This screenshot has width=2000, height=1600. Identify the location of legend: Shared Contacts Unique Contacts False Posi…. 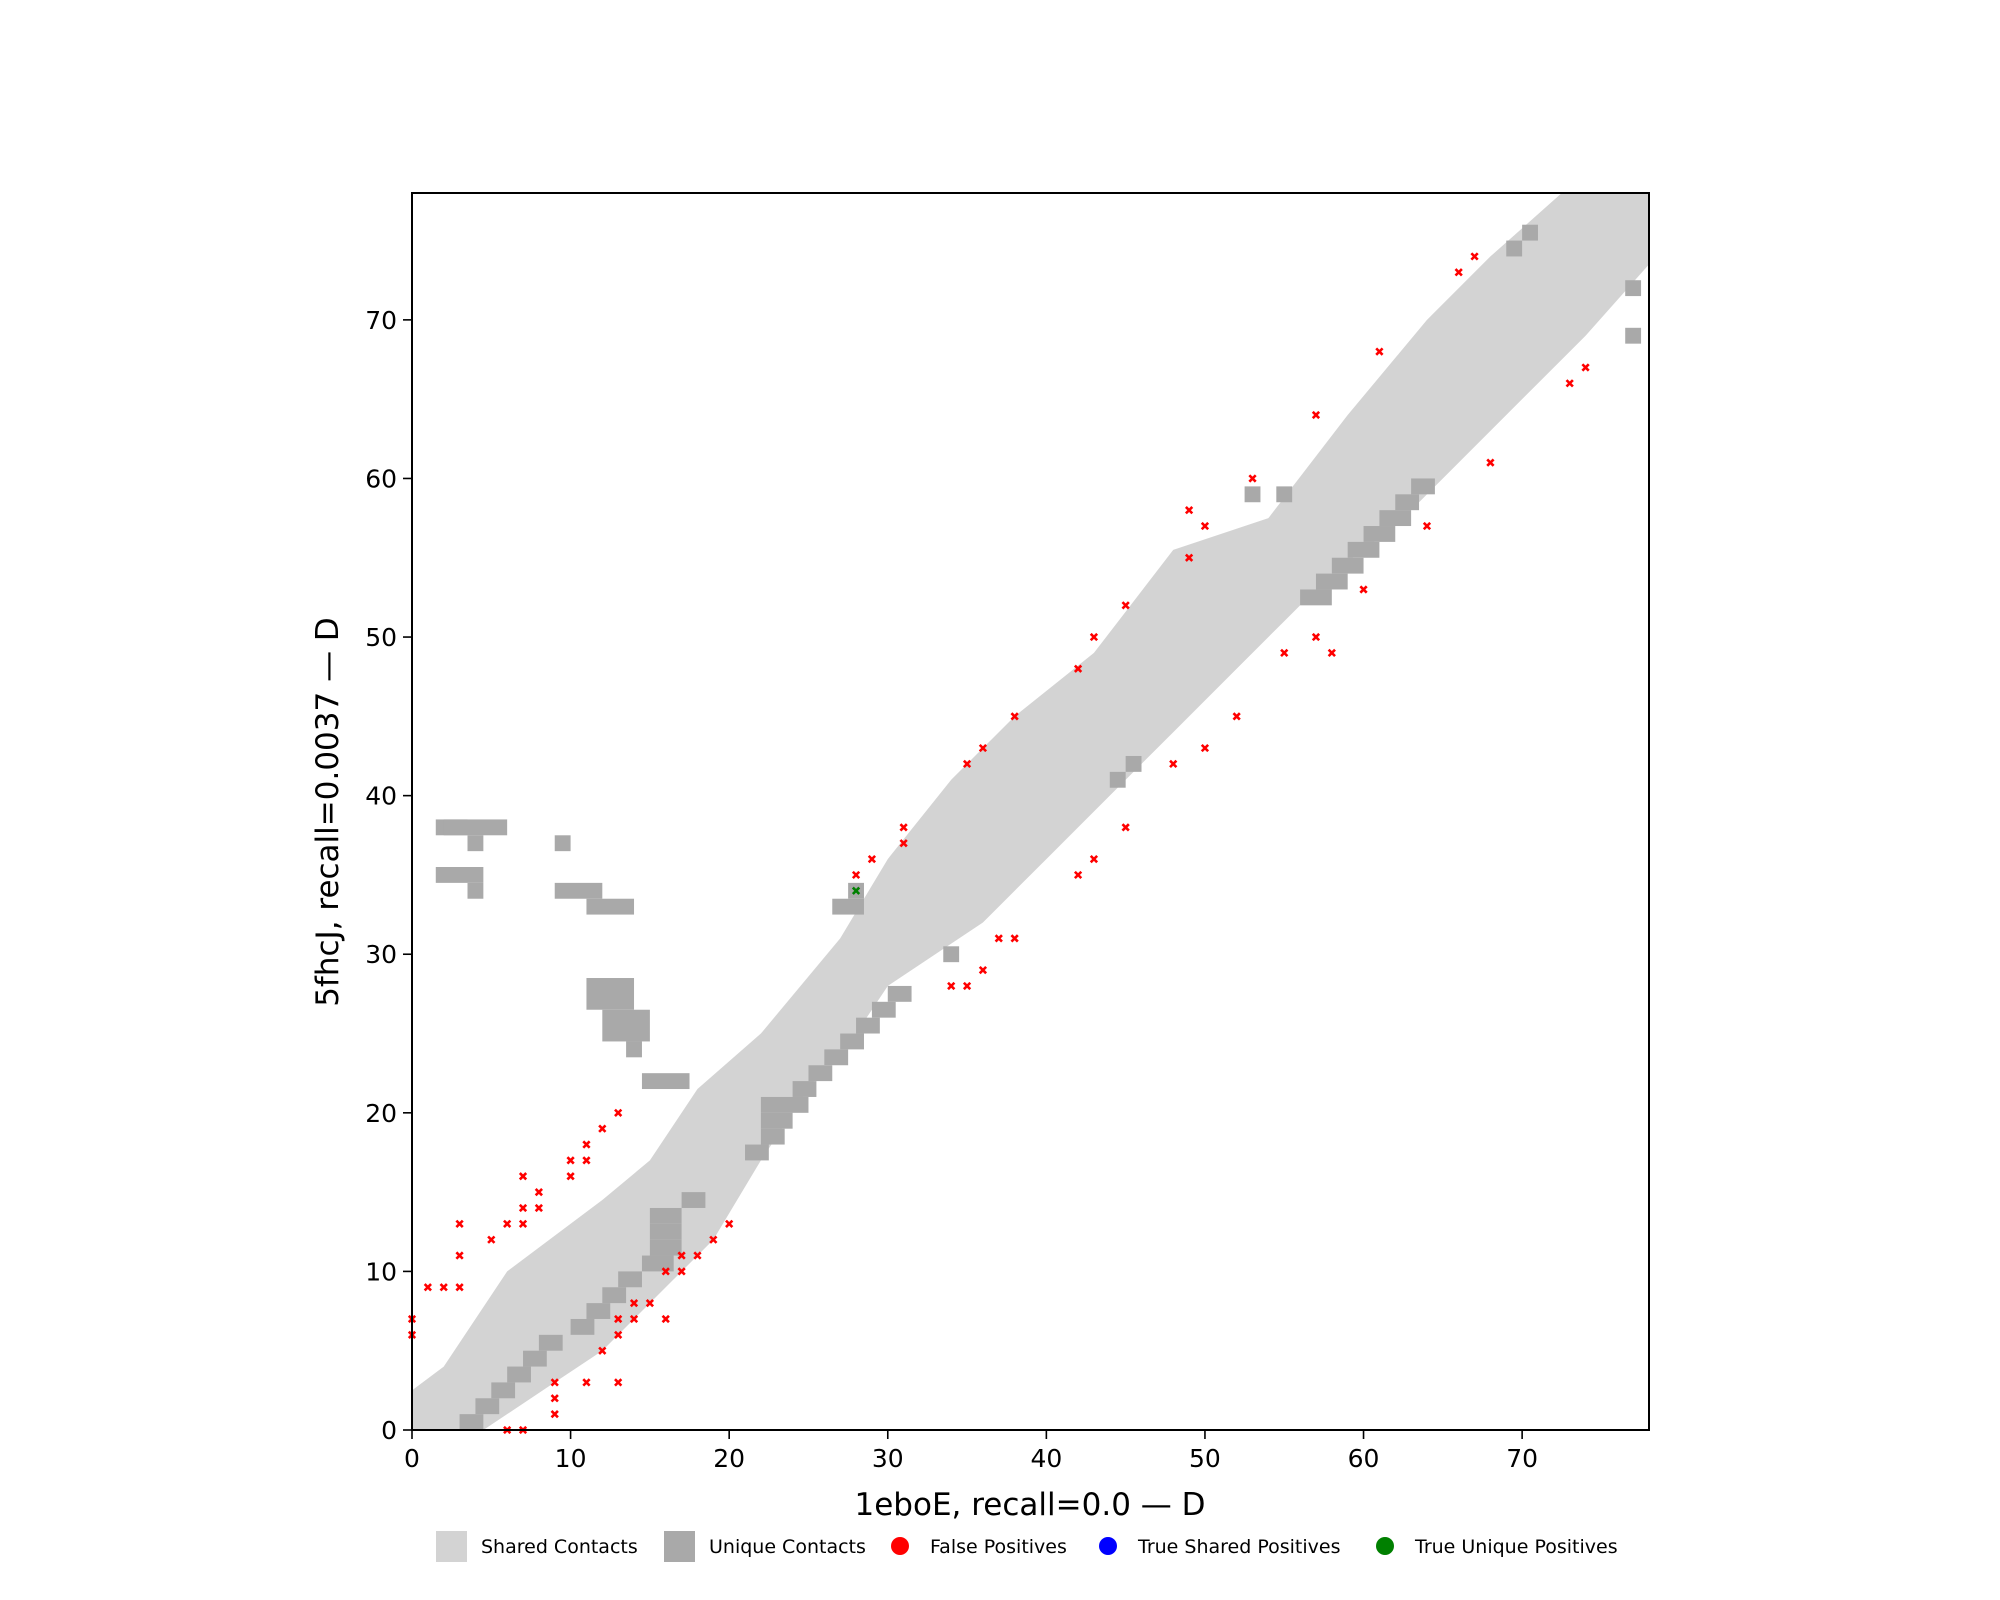
(1027, 1546).